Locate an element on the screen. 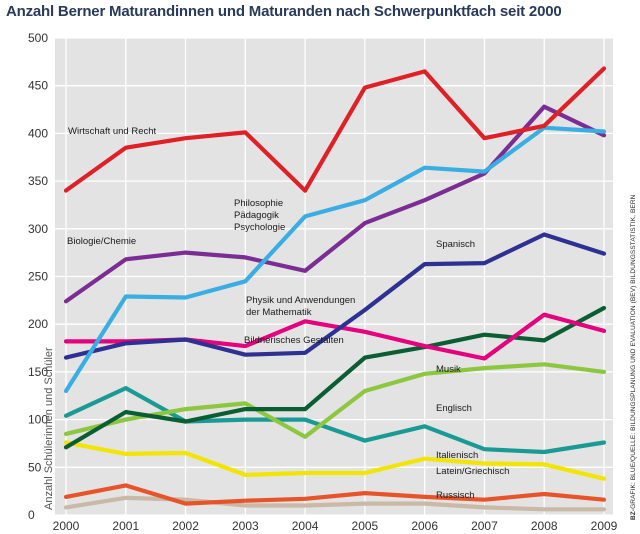 The width and height of the screenshot is (640, 534). annotation-line: Latein/Griechisch is located at coordinates (472, 471).